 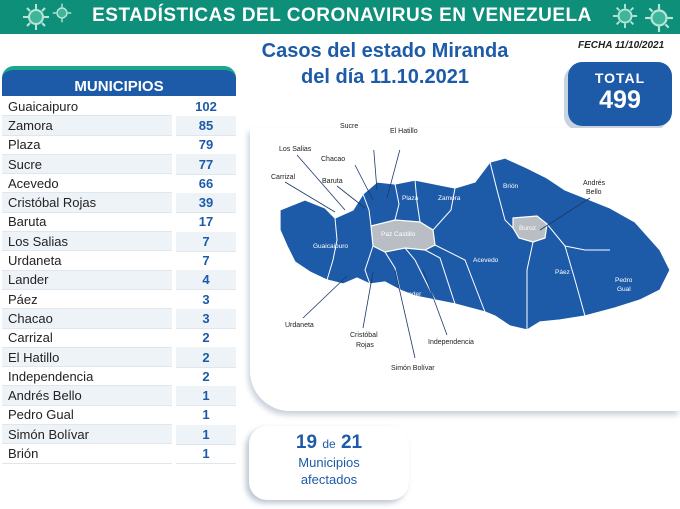 I want to click on municipio-cases: 85, so click(x=206, y=126).